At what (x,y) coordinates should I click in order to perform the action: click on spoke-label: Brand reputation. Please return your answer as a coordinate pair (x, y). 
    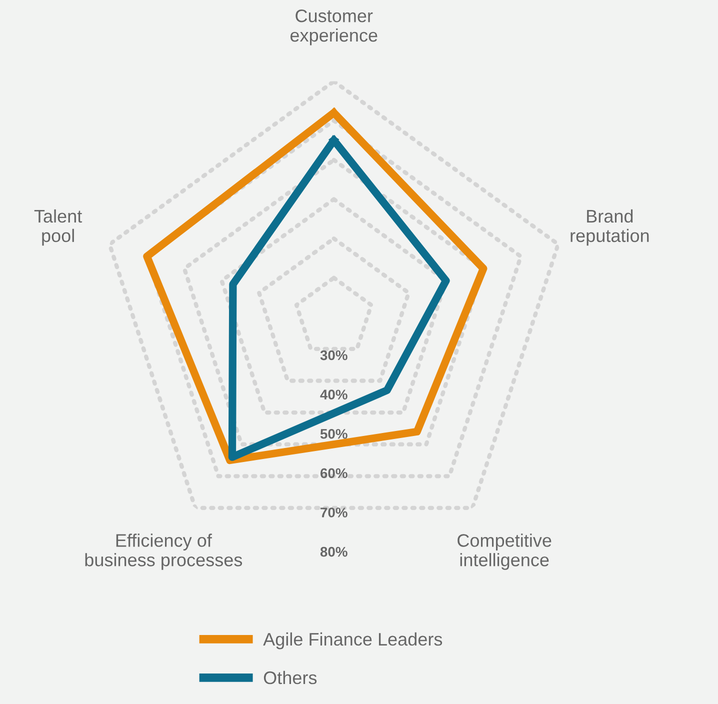
    Looking at the image, I should click on (609, 227).